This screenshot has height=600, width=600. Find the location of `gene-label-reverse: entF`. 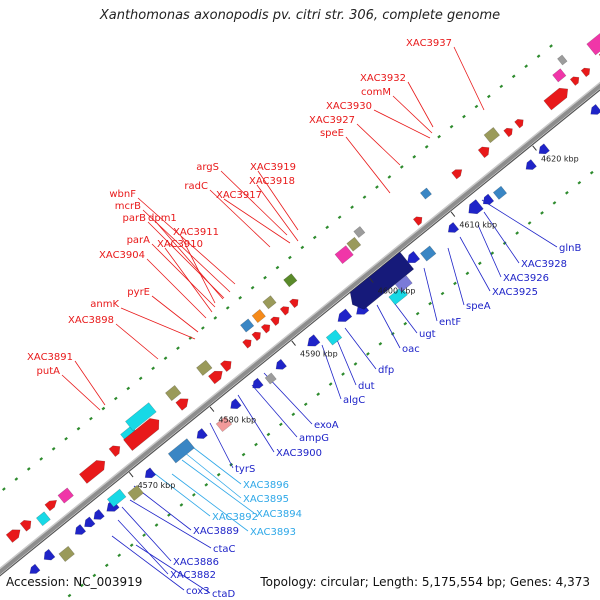

gene-label-reverse: entF is located at coordinates (450, 322).